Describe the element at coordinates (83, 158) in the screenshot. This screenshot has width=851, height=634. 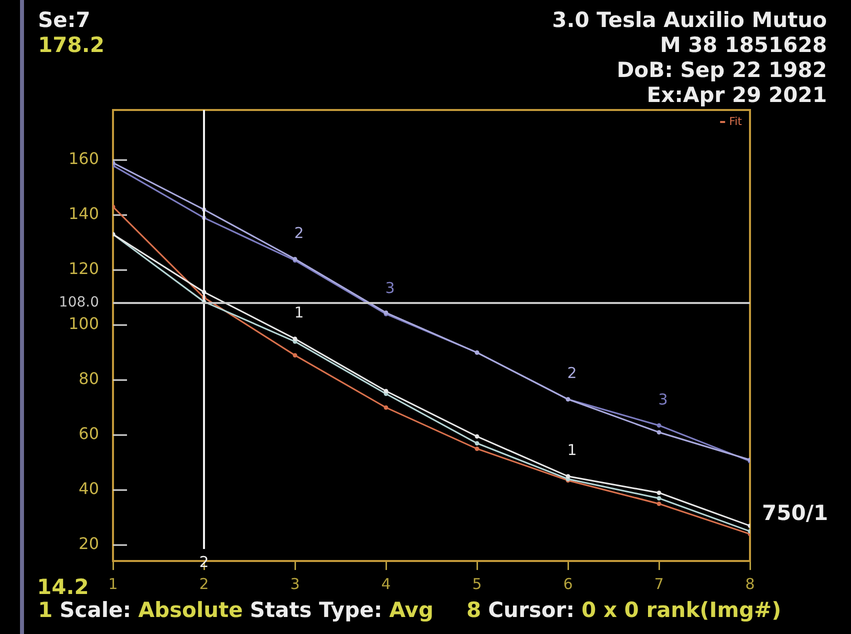
I see `y-tick-label: 160` at that location.